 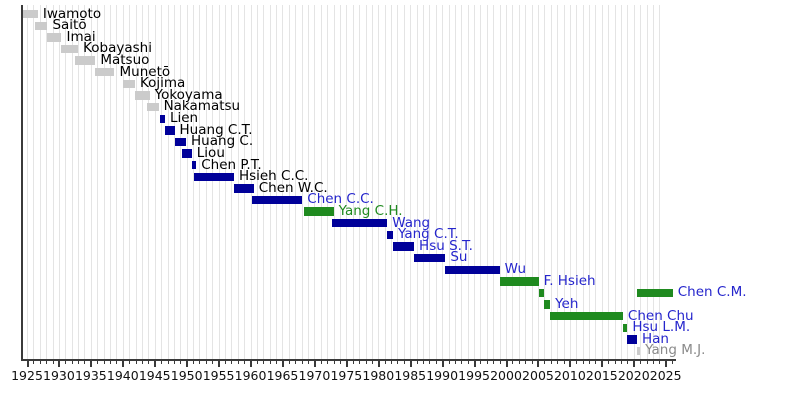 What do you see at coordinates (660, 315) in the screenshot?
I see `mayor-label-chen-chu: Chen Chu` at bounding box center [660, 315].